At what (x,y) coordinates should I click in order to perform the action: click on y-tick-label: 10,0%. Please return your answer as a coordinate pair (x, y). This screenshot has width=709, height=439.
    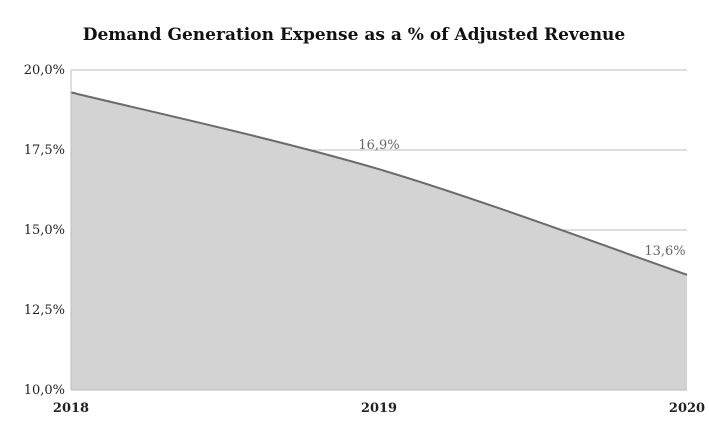
    Looking at the image, I should click on (44, 390).